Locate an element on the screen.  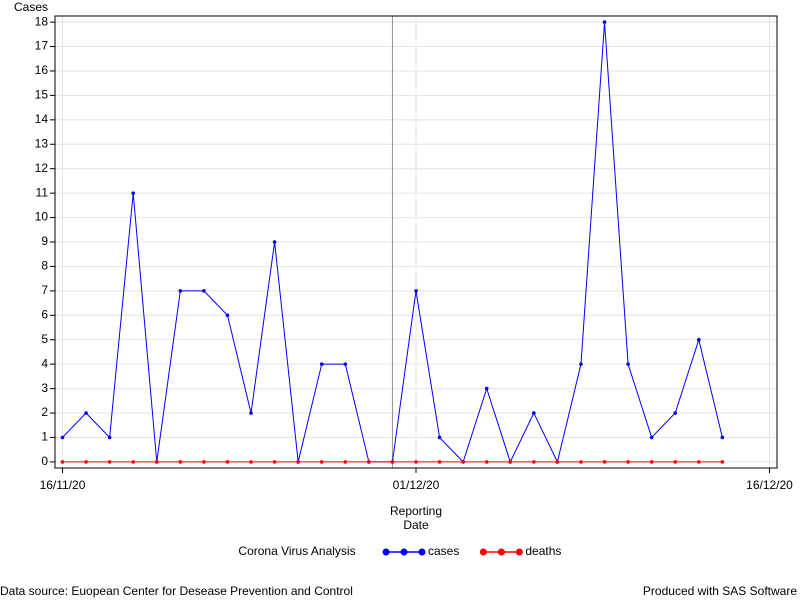
y-tick-label: 9 is located at coordinates (44, 241).